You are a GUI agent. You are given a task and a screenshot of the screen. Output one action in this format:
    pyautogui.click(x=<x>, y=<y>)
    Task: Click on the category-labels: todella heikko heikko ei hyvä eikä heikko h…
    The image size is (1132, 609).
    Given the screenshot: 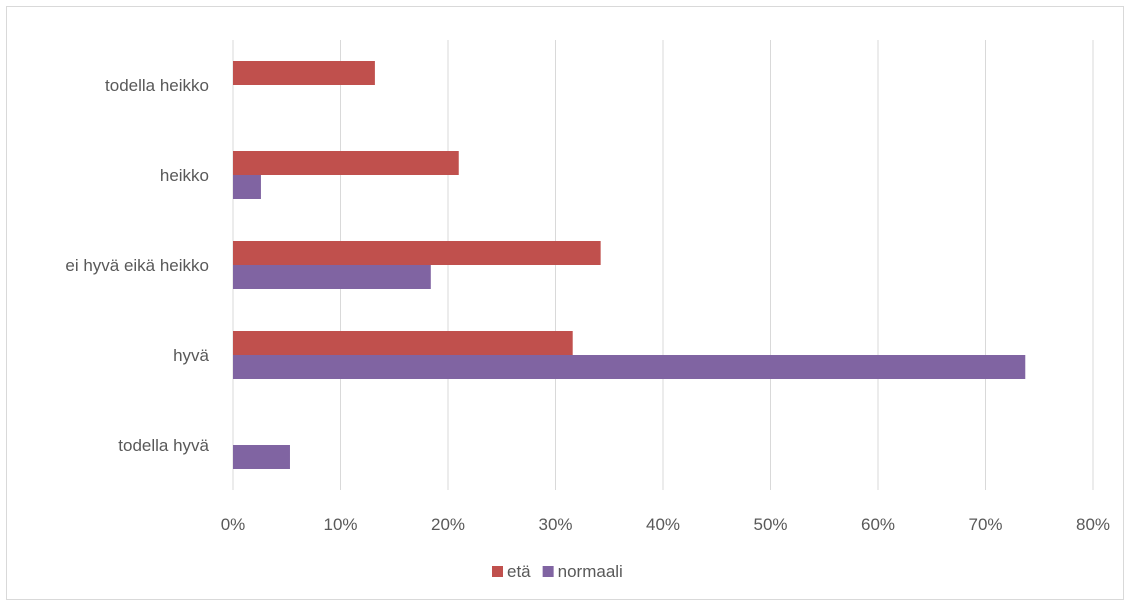 What is the action you would take?
    pyautogui.click(x=137, y=265)
    